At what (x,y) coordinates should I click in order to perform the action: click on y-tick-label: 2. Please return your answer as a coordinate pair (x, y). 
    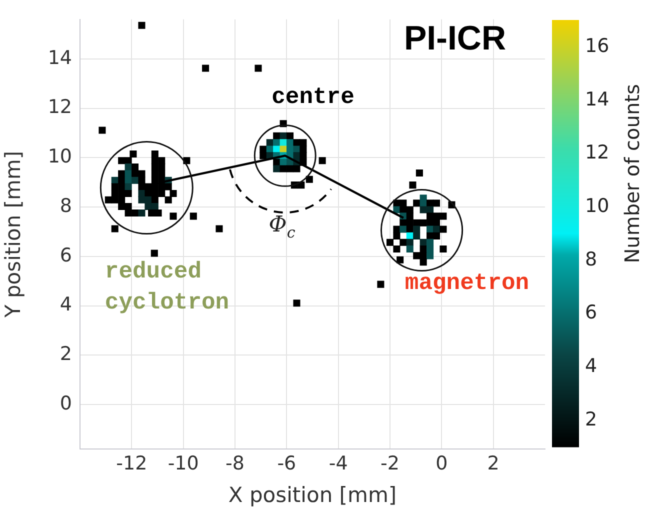
    Looking at the image, I should click on (66, 354).